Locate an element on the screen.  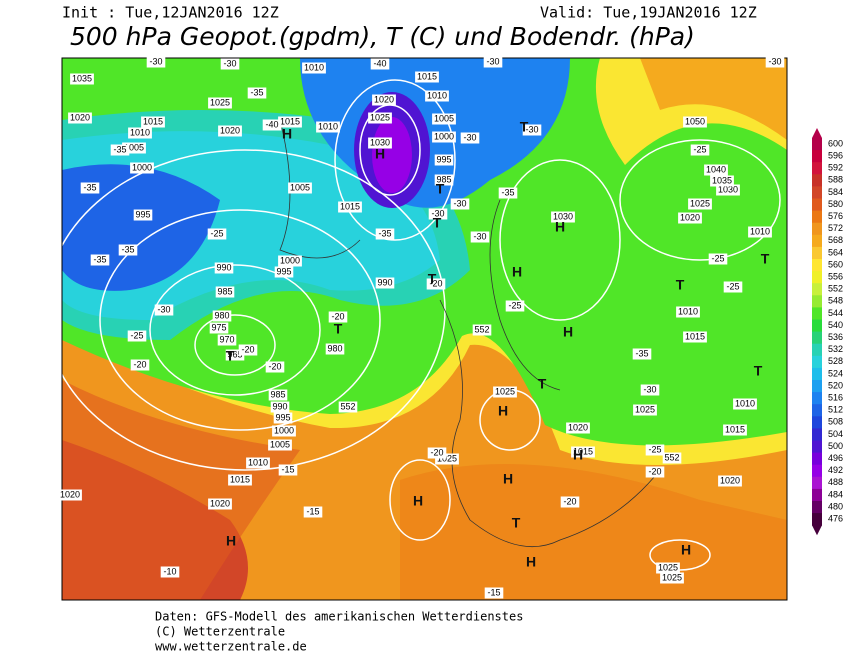
isobar-label: 965 is located at coordinates (234, 354).